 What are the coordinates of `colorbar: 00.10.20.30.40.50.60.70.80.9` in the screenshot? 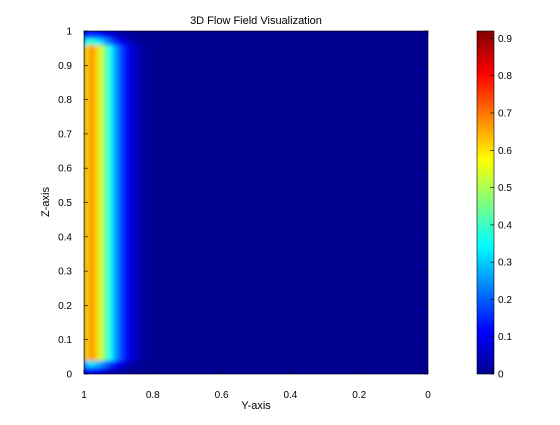 It's located at (494, 205).